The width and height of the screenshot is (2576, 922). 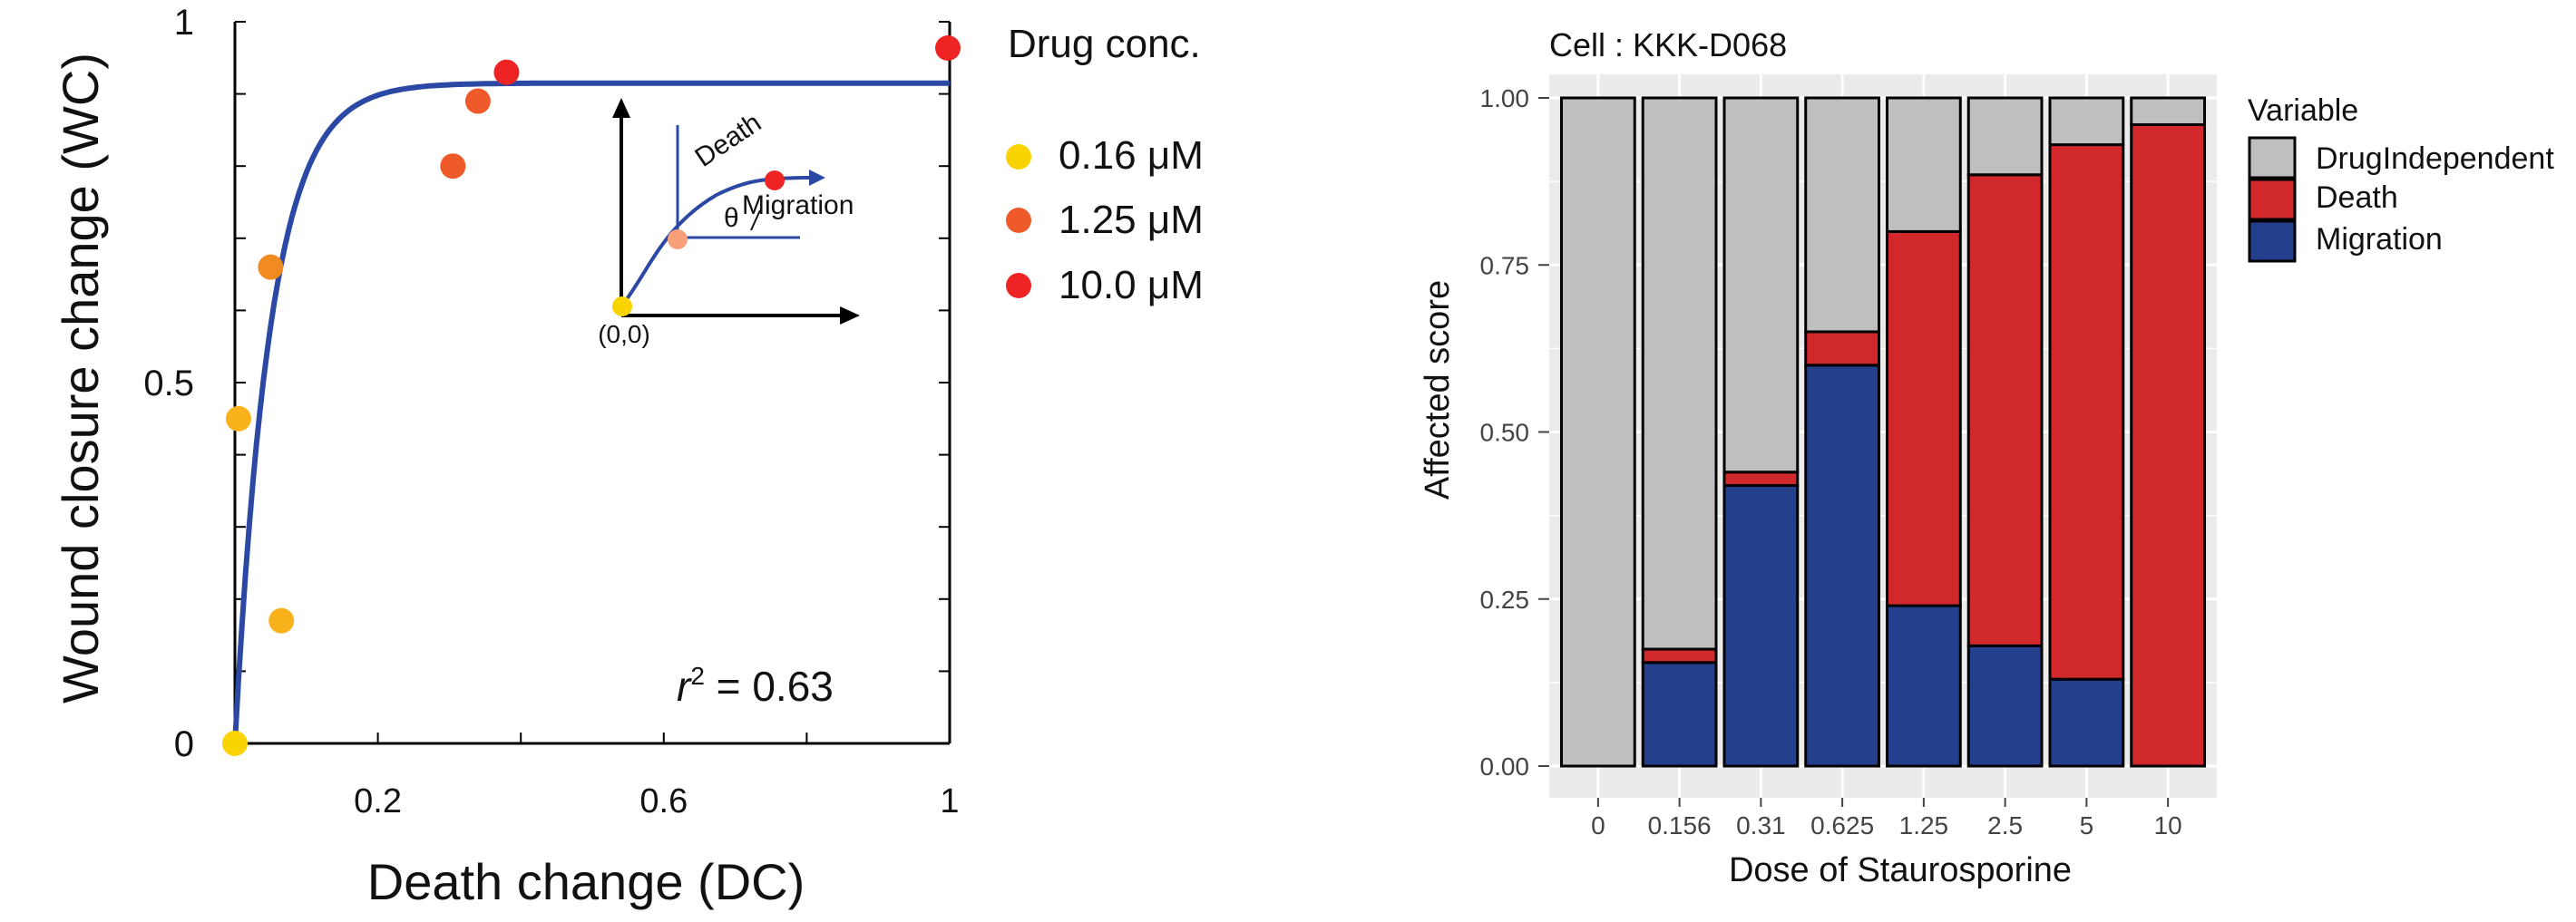 What do you see at coordinates (684, 686) in the screenshot?
I see `r-symbol: r` at bounding box center [684, 686].